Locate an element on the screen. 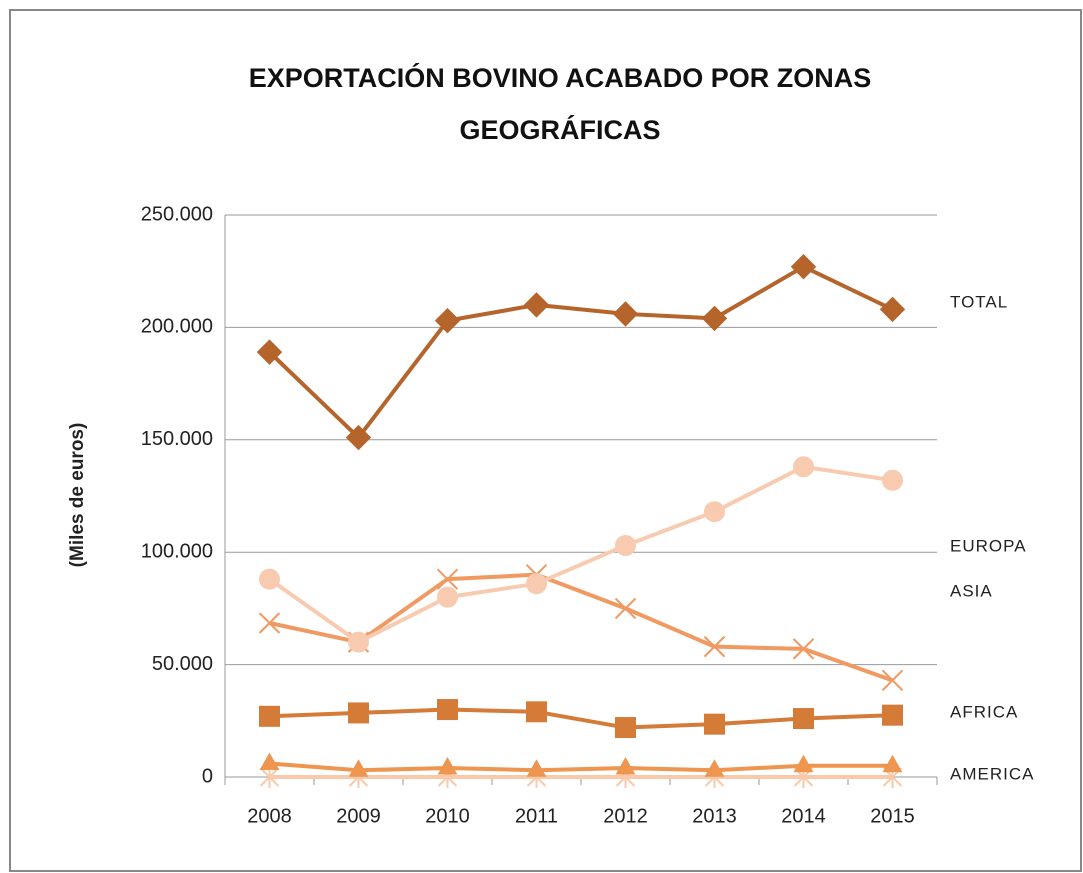 The height and width of the screenshot is (873, 1083). y-tick-label: 200.000 is located at coordinates (177, 327).